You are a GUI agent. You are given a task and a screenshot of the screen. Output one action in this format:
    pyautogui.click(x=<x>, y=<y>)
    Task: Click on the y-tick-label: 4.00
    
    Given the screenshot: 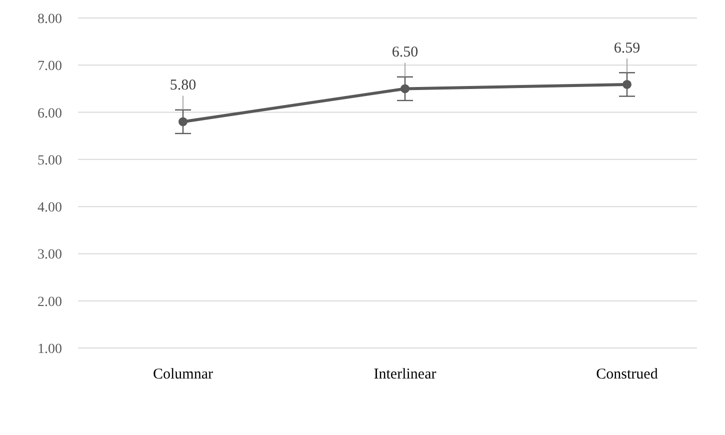 What is the action you would take?
    pyautogui.click(x=50, y=208)
    